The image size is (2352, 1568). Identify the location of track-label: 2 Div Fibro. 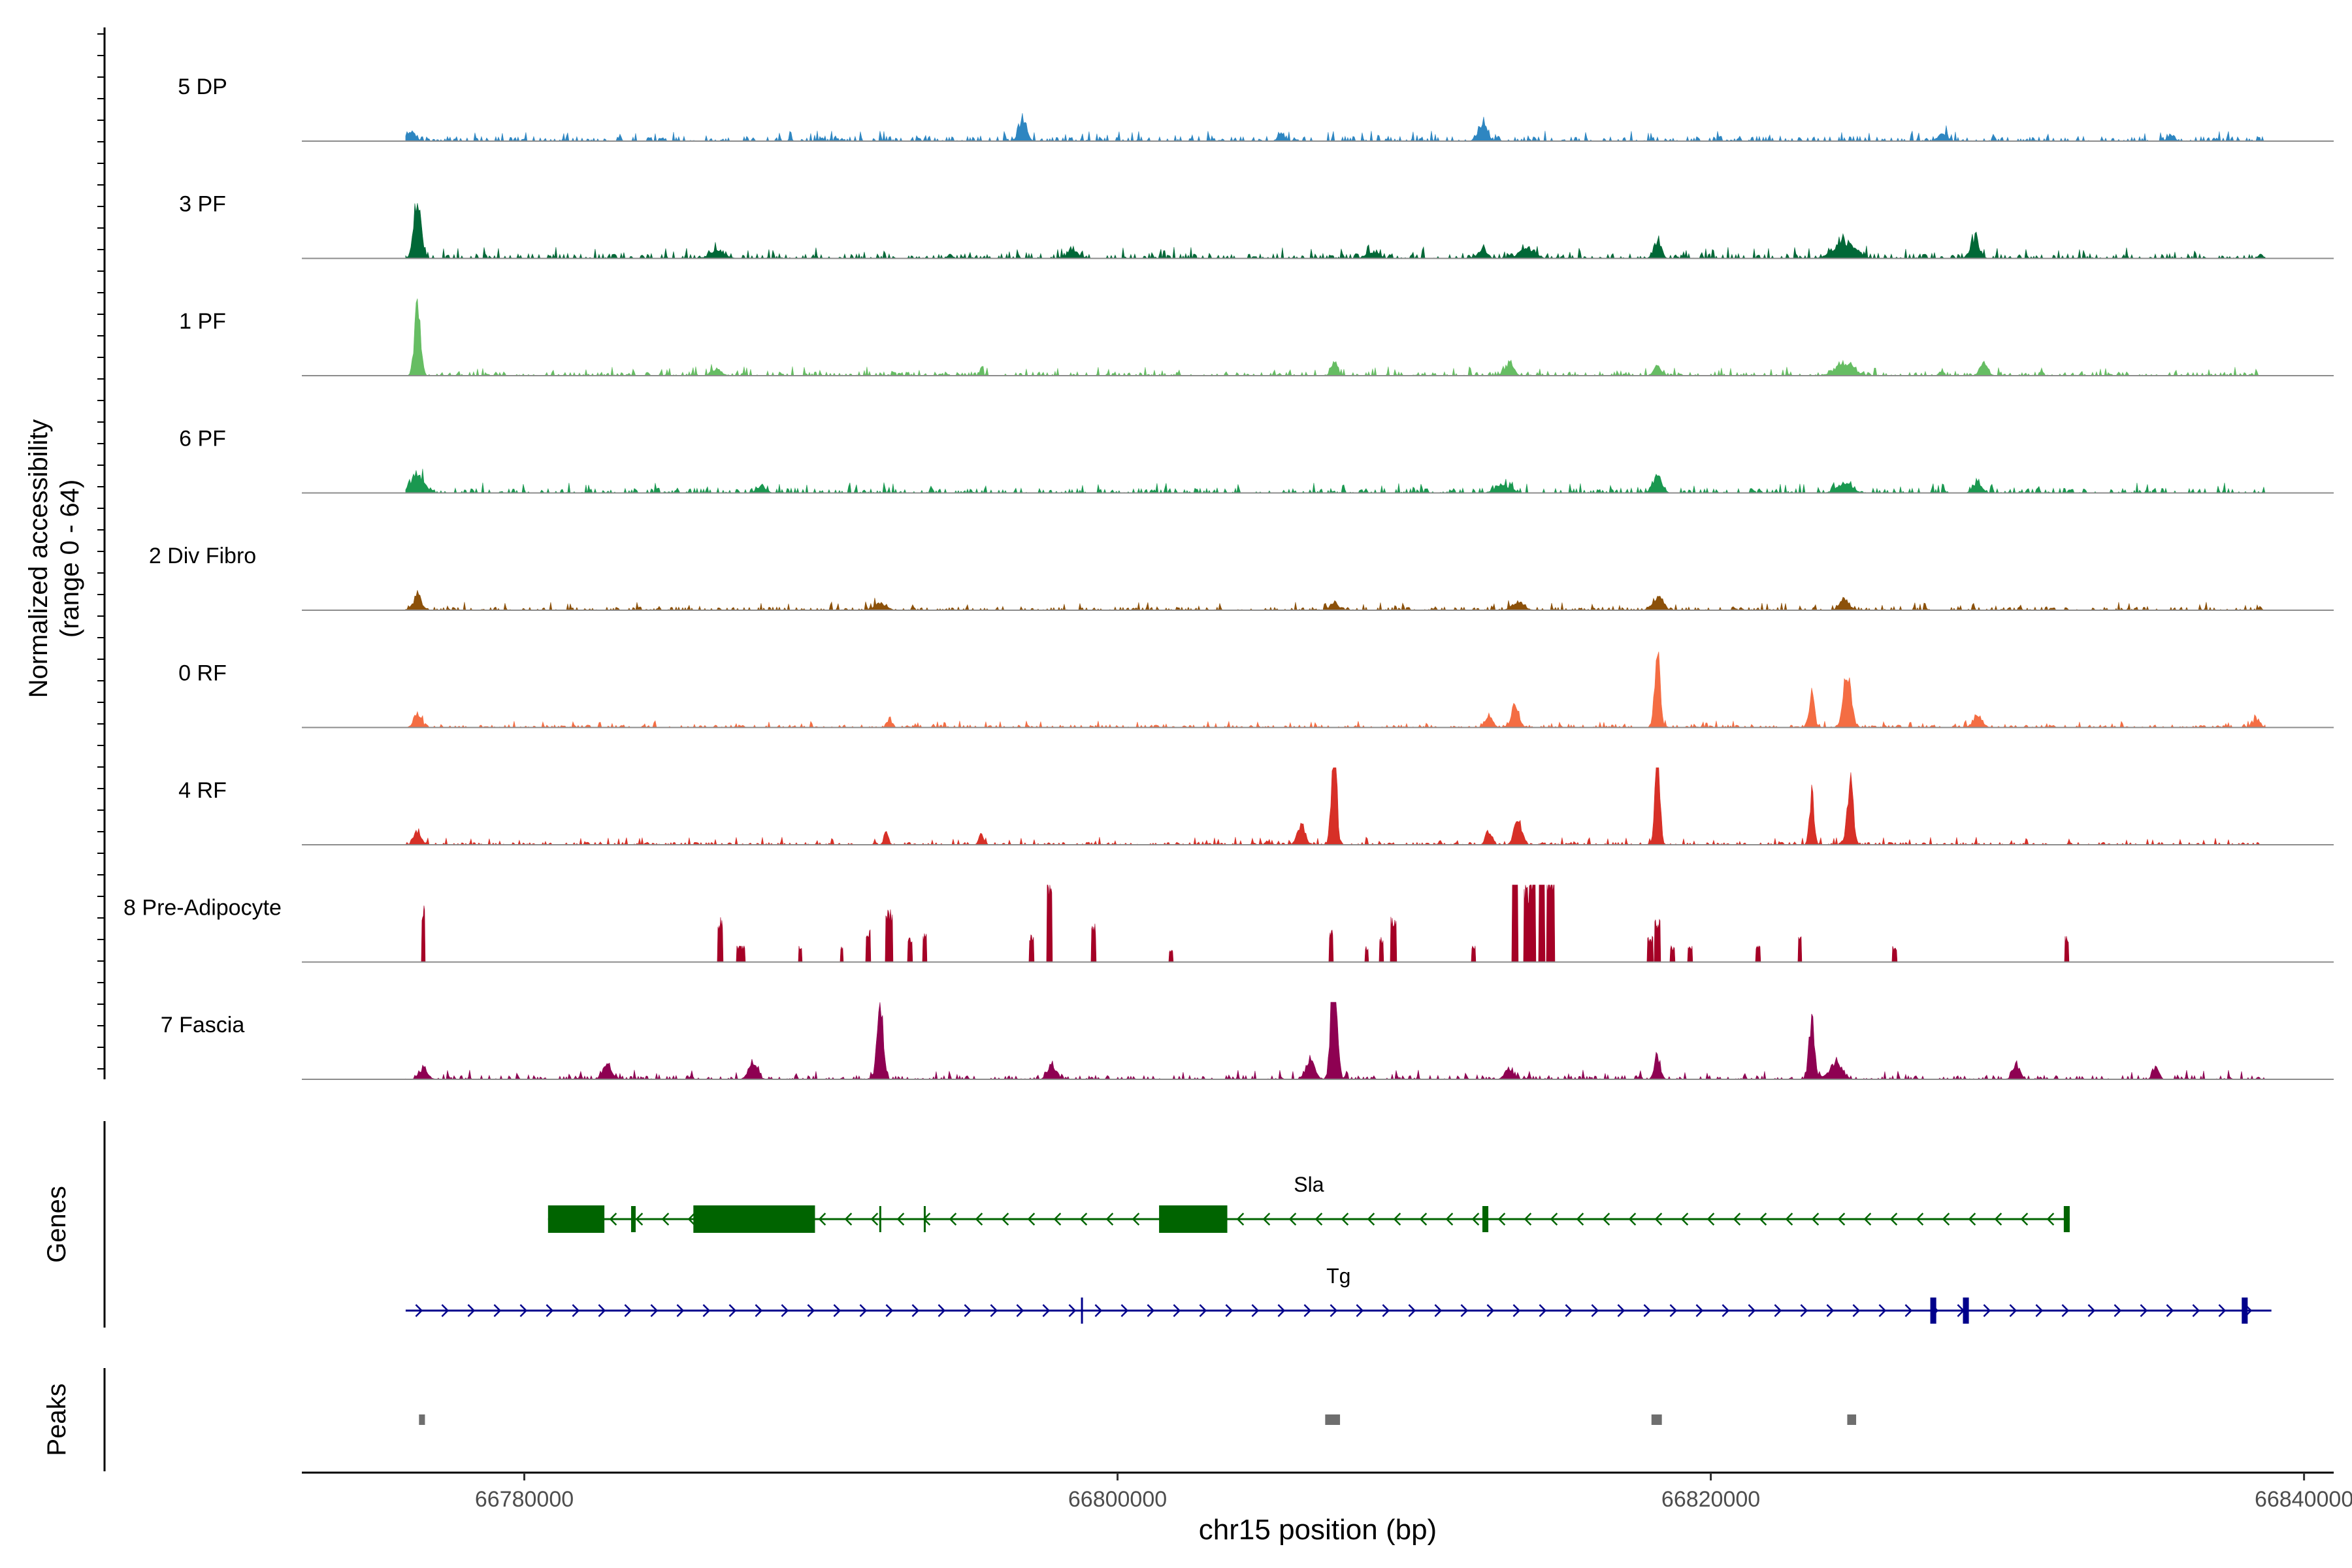
(202, 556).